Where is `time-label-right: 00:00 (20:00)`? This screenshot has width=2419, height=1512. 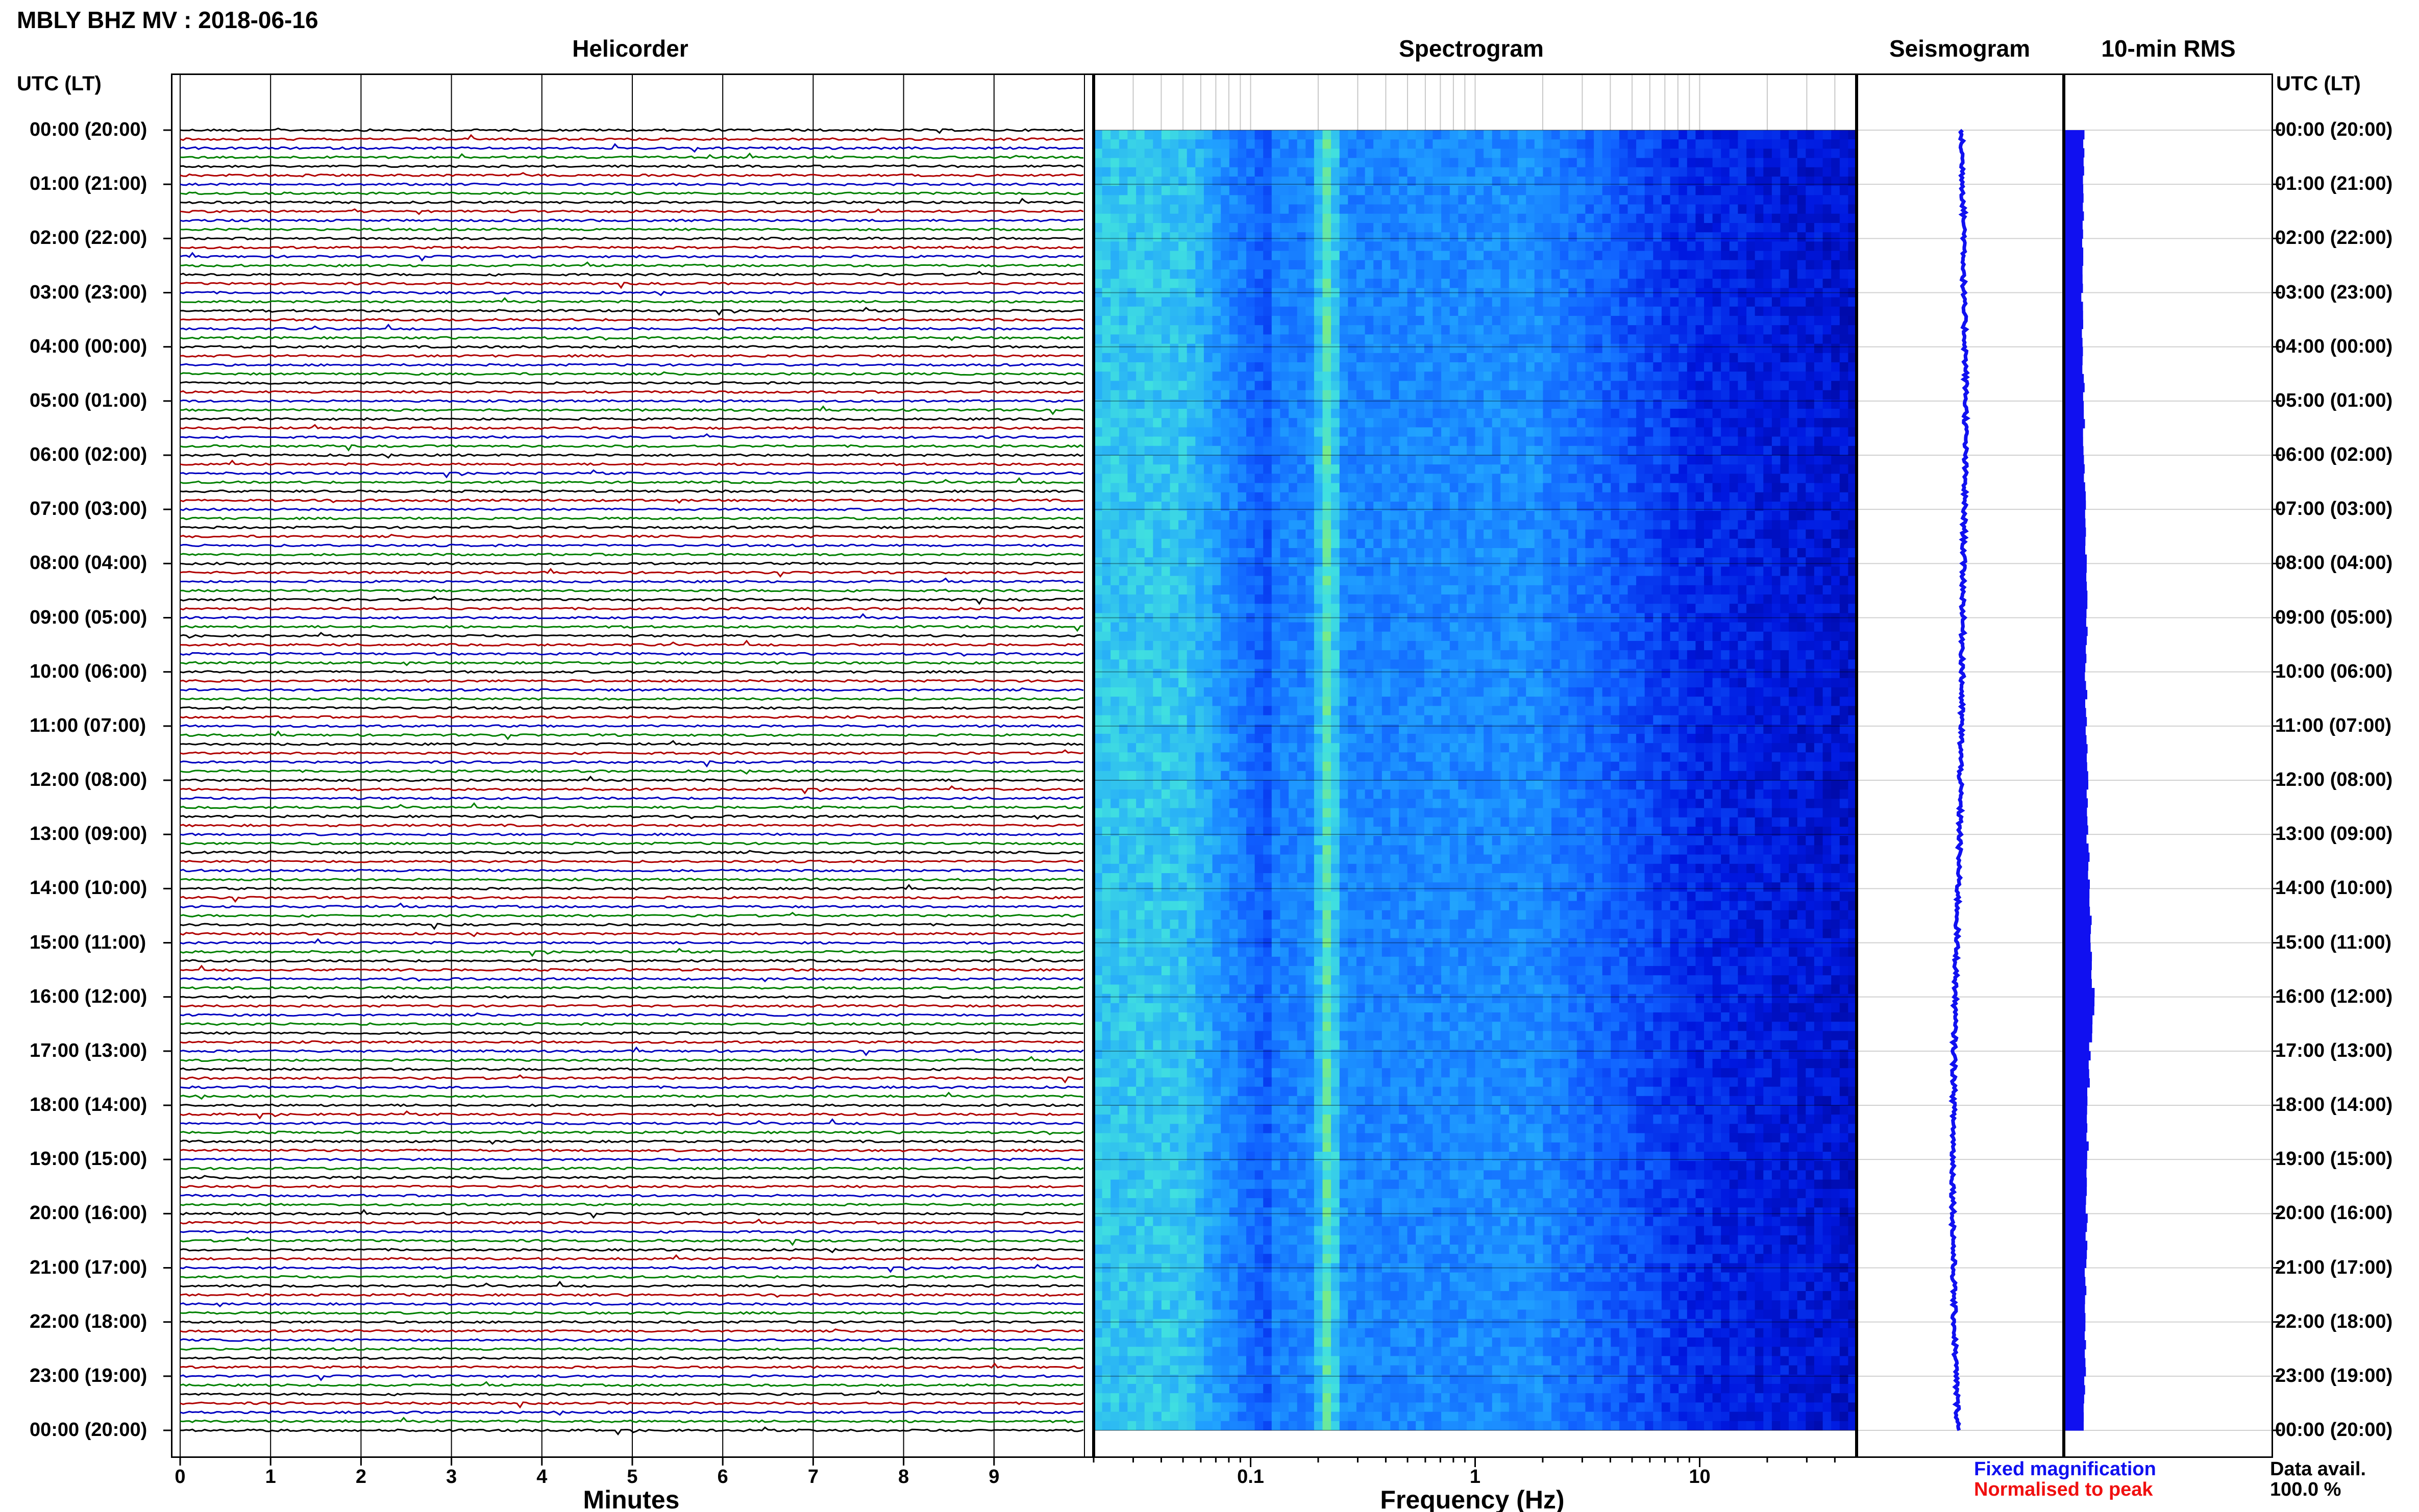
time-label-right: 00:00 (20:00) is located at coordinates (2334, 1430).